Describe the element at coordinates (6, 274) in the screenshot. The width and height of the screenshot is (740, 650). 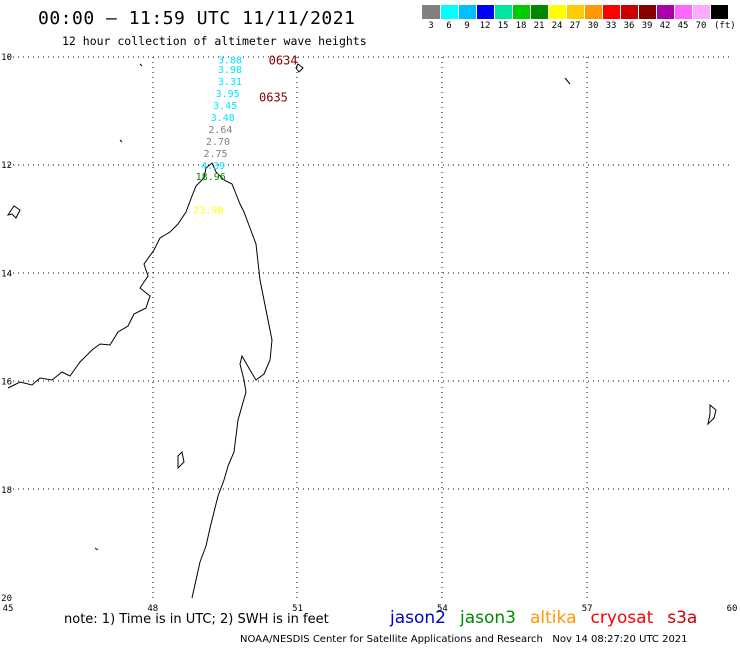
I see `latitude-tick: -14` at that location.